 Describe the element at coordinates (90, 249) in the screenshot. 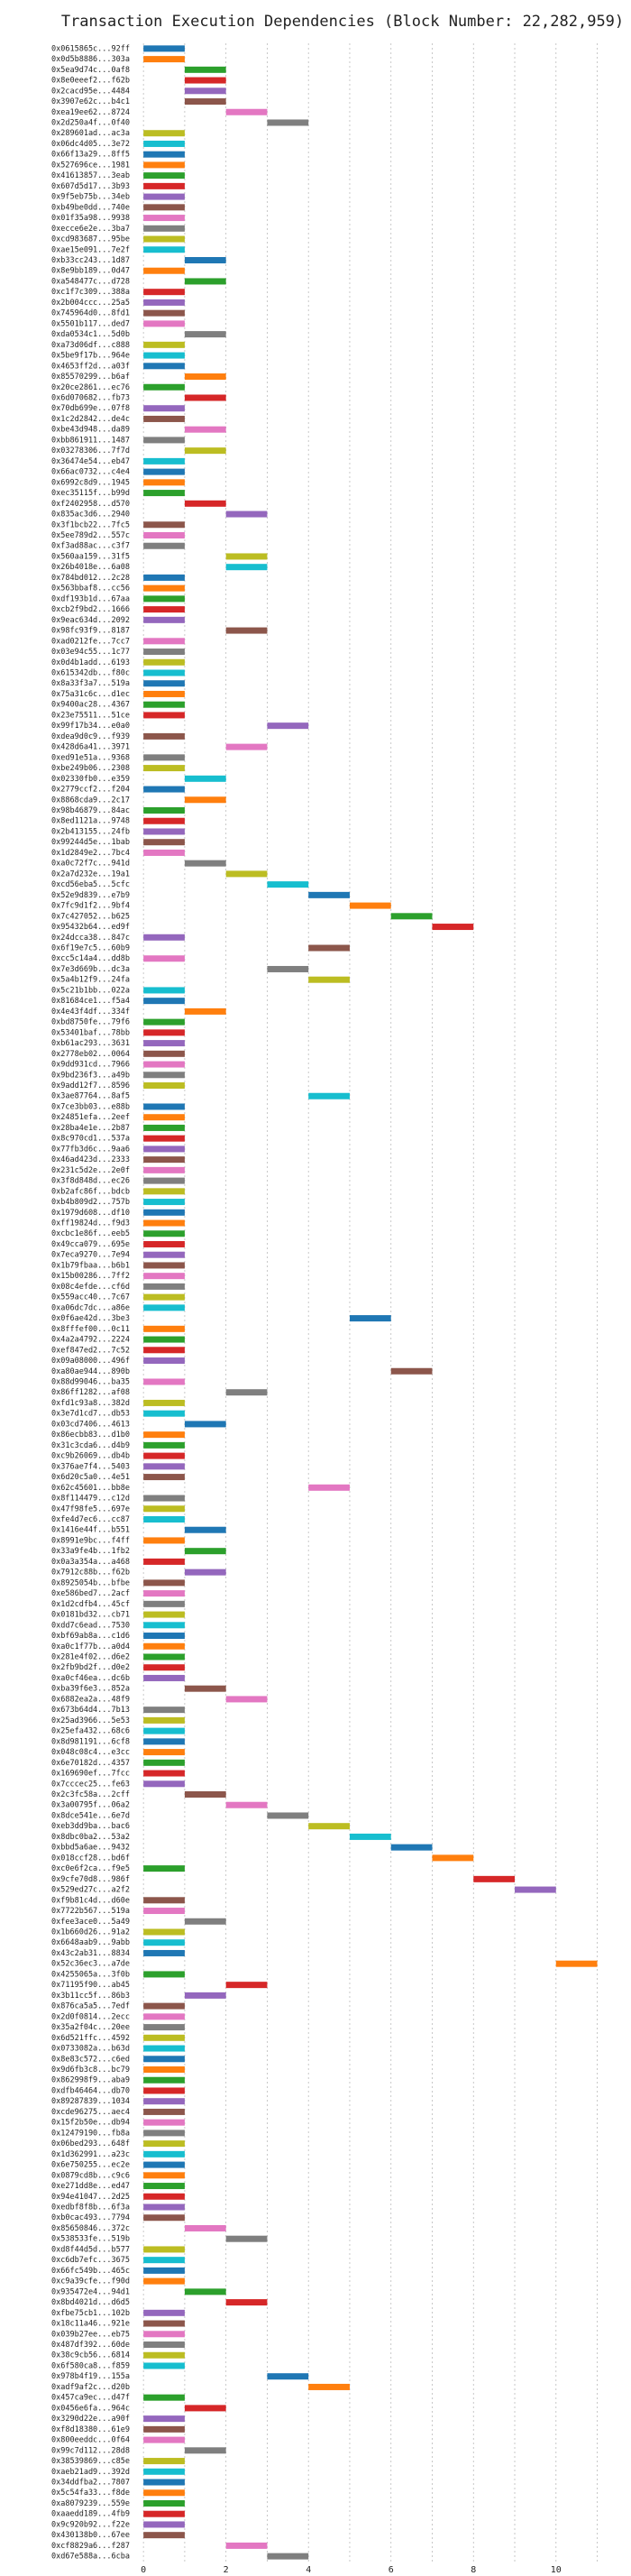

I see `y-tick-label: 0xae15e091...7e2f` at that location.